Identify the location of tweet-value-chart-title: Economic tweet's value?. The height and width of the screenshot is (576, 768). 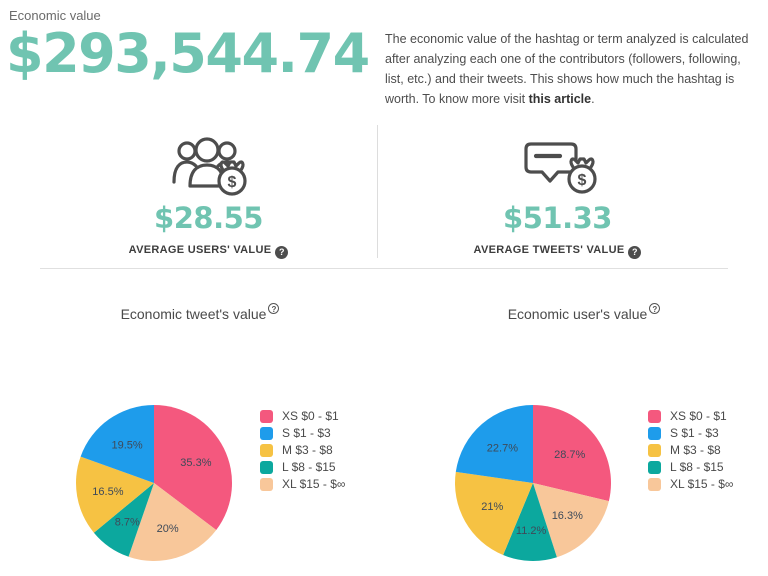
(200, 312).